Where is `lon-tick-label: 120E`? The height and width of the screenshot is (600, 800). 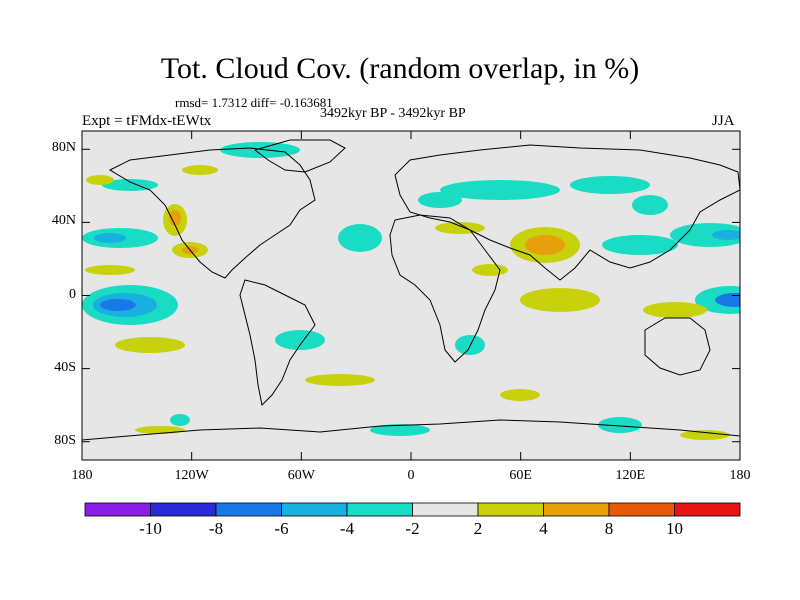
lon-tick-label: 120E is located at coordinates (630, 475).